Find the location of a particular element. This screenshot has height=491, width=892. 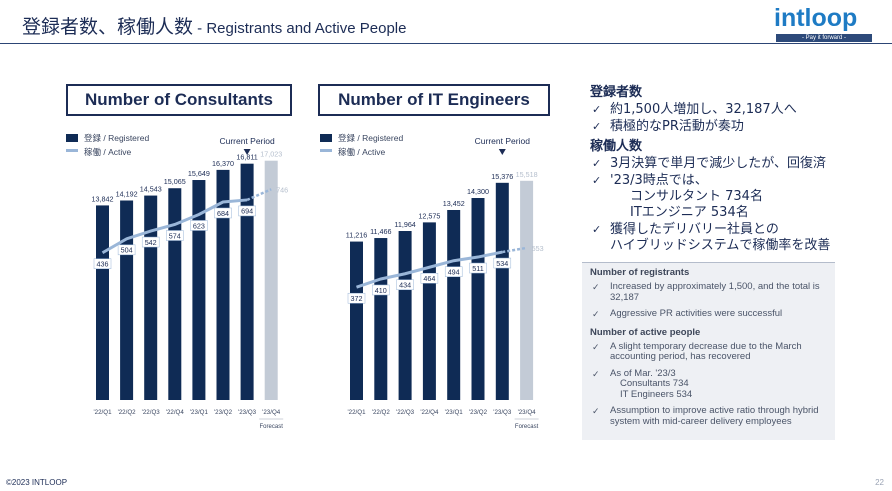

bar-value-label: 11,466 is located at coordinates (380, 231).